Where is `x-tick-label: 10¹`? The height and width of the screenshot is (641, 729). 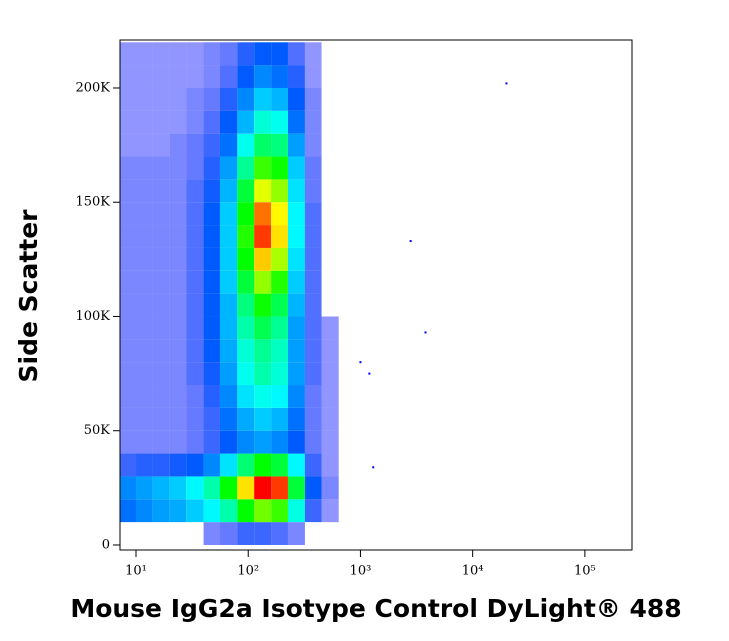
x-tick-label: 10¹ is located at coordinates (136, 571).